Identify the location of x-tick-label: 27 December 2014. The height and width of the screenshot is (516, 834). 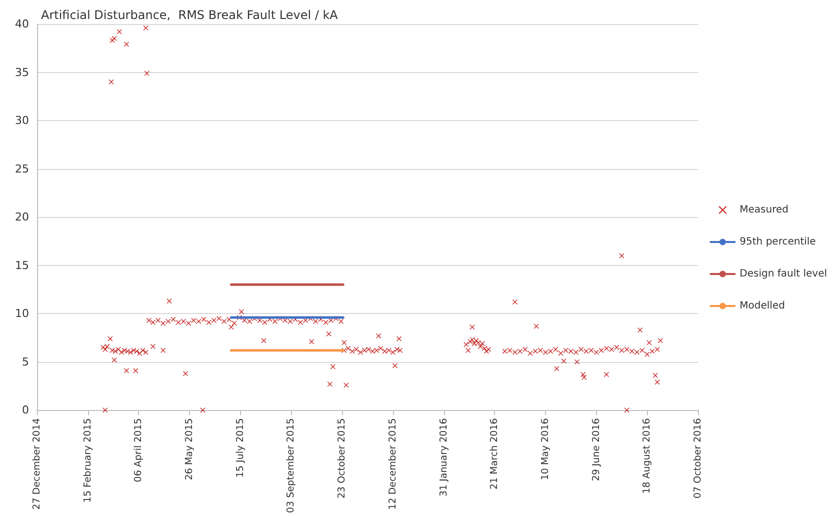
(37, 464).